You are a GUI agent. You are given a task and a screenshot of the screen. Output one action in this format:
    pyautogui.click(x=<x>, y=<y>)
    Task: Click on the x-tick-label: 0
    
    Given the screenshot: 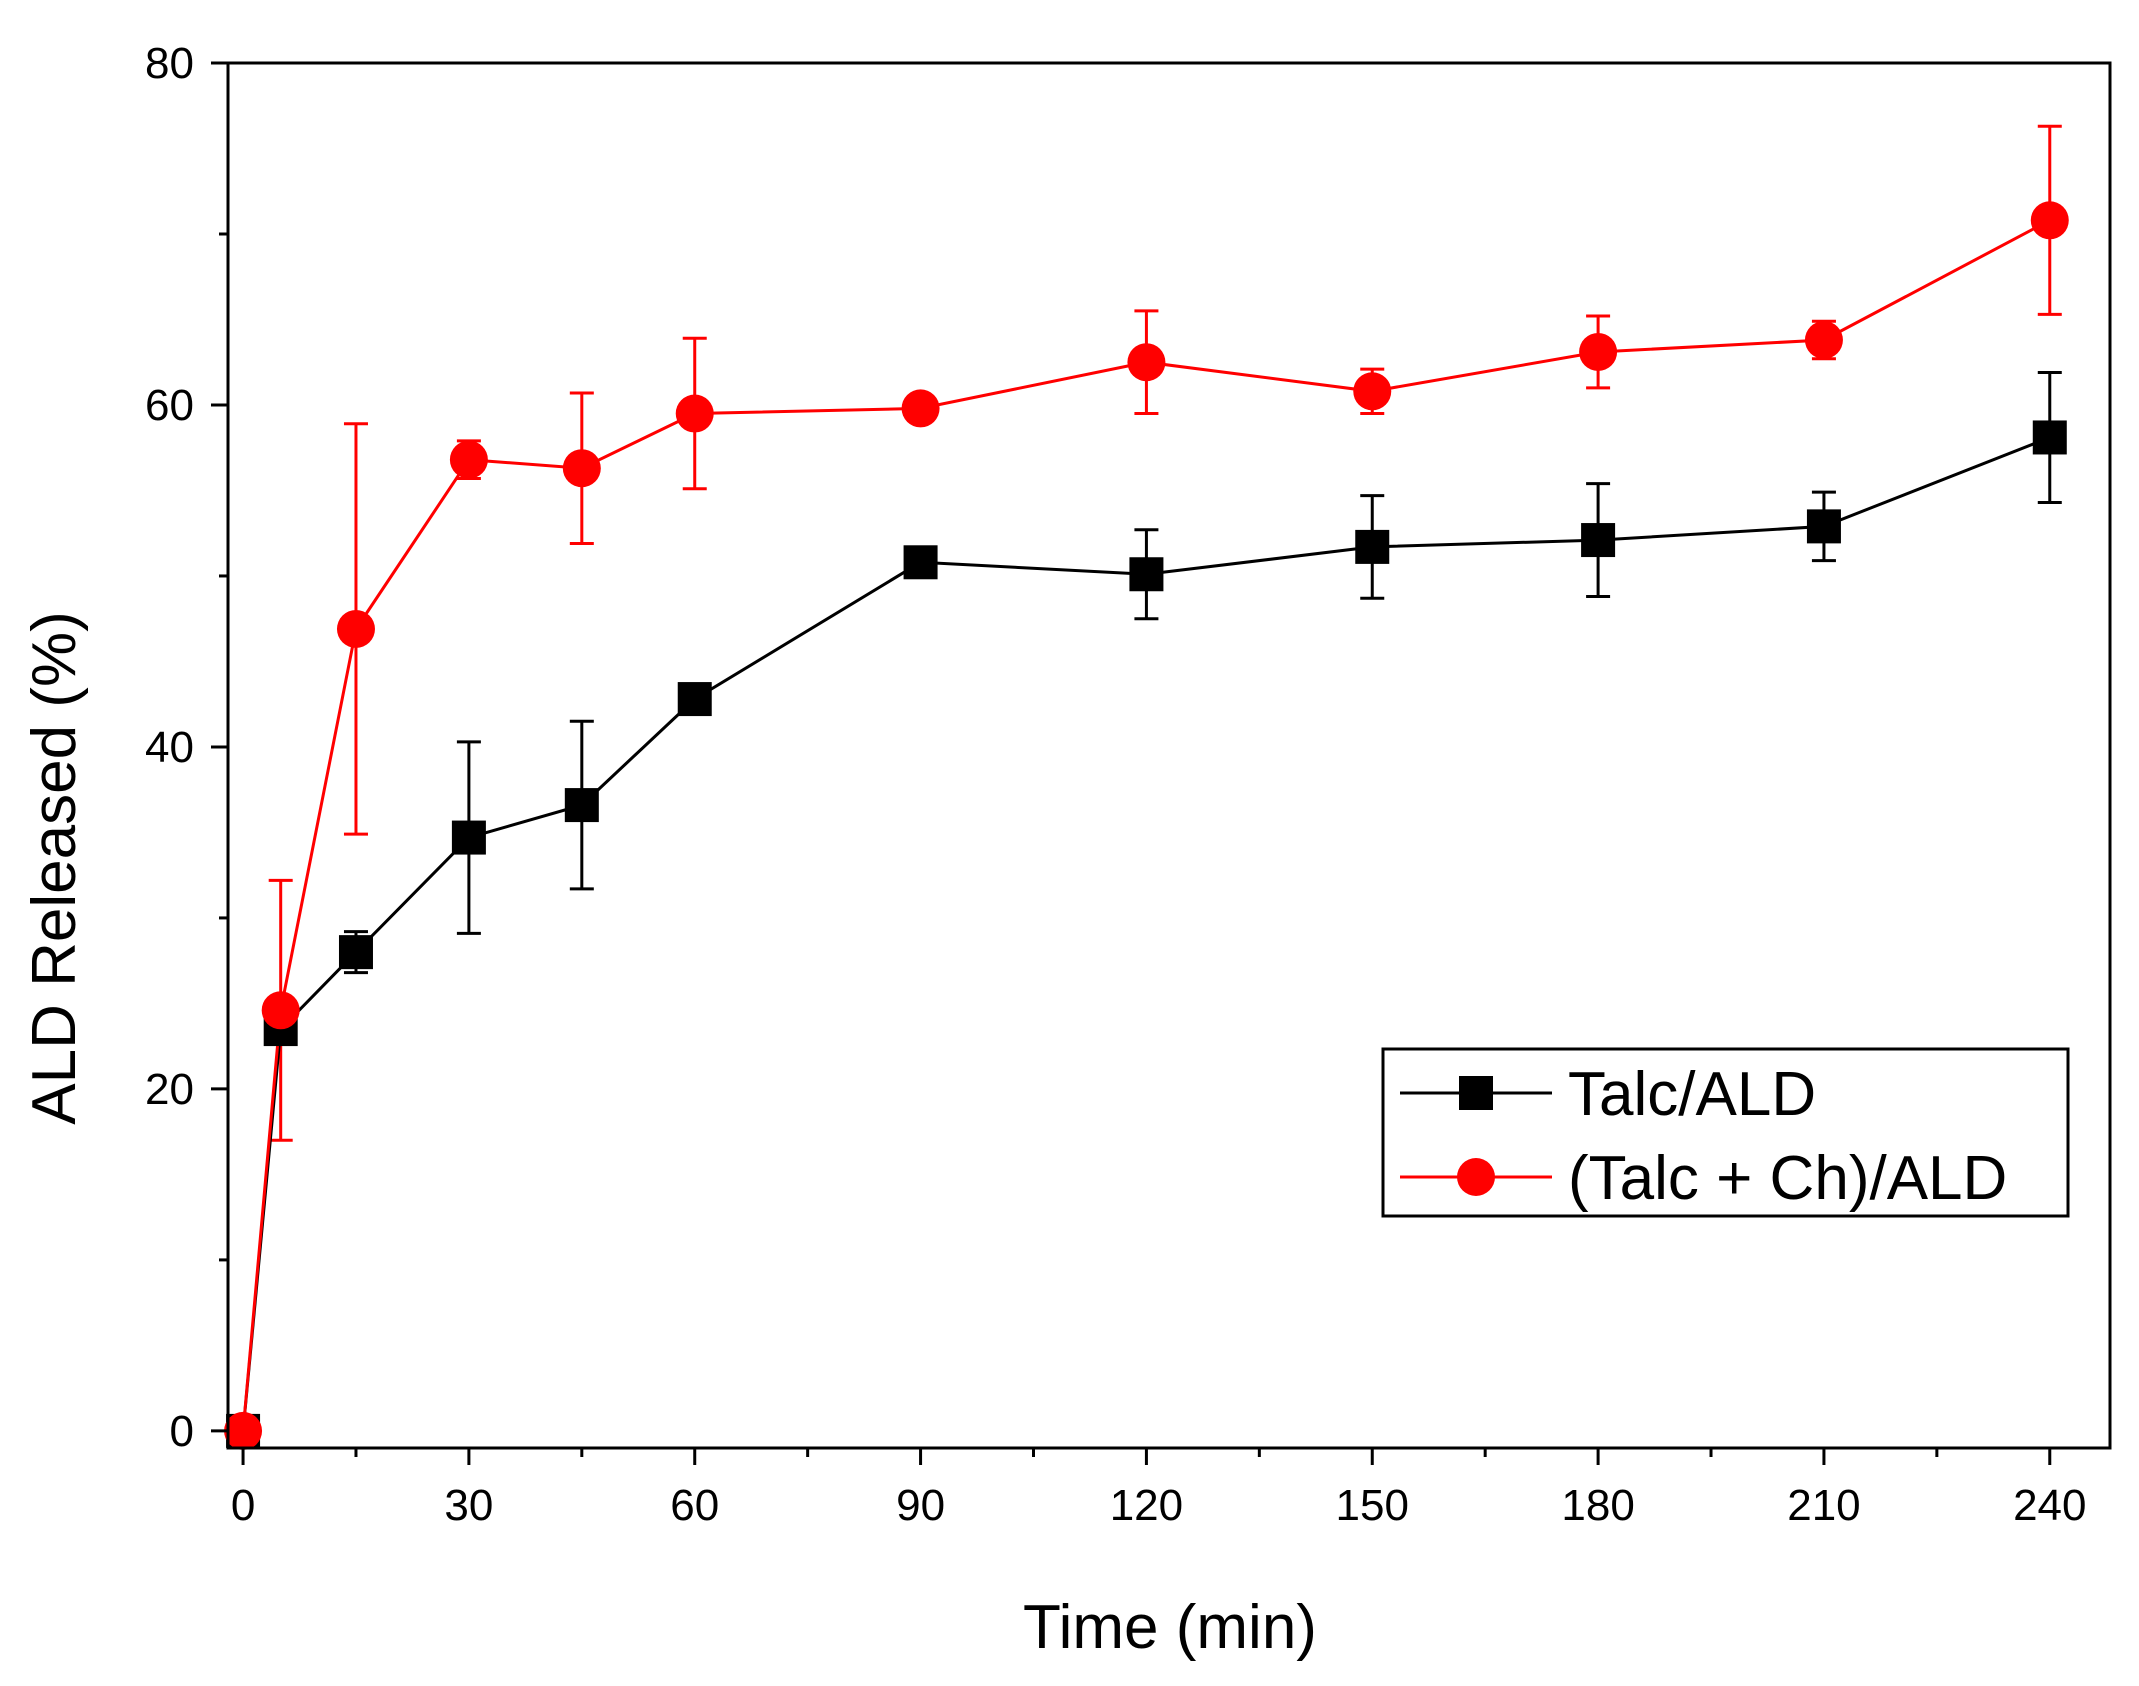 What is the action you would take?
    pyautogui.click(x=243, y=1505)
    